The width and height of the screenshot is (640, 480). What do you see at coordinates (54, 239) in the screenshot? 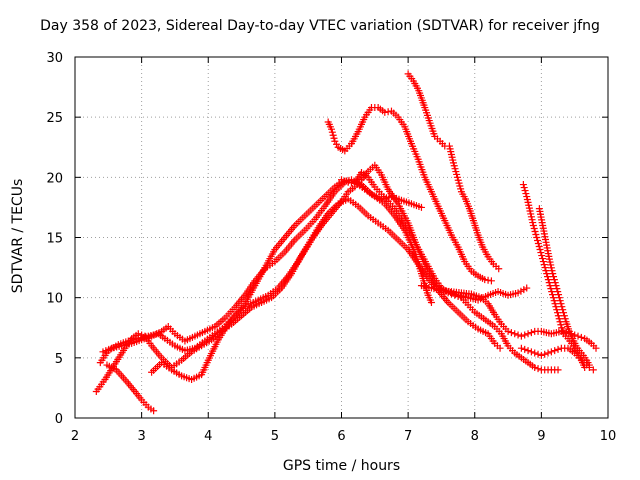
I see `y-tick-label: 15` at bounding box center [54, 239].